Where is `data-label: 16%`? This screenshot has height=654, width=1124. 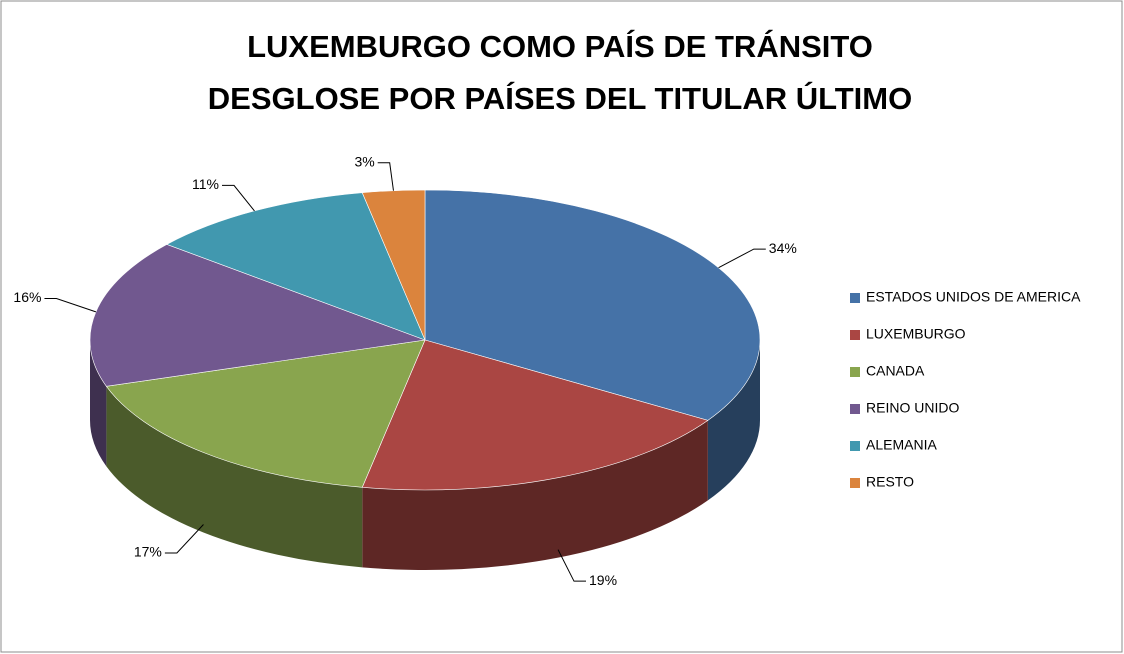 data-label: 16% is located at coordinates (27, 297).